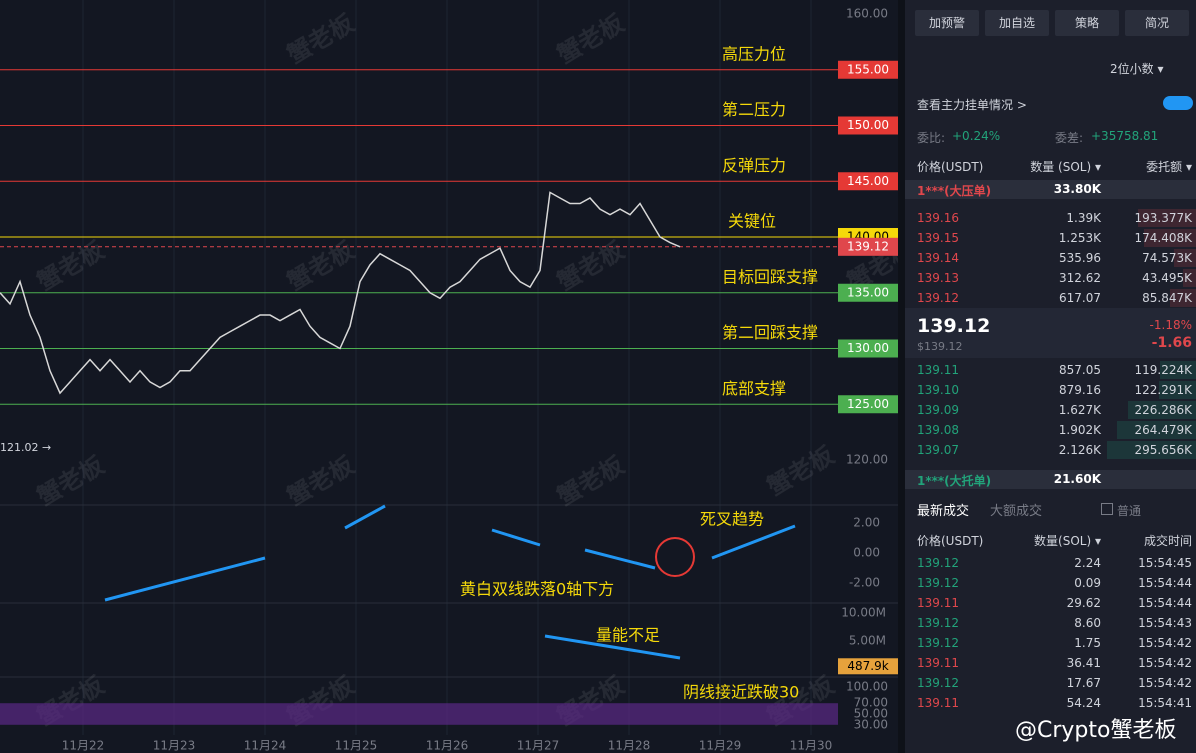  I want to click on trade-qty: 54.24, so click(1083, 703).